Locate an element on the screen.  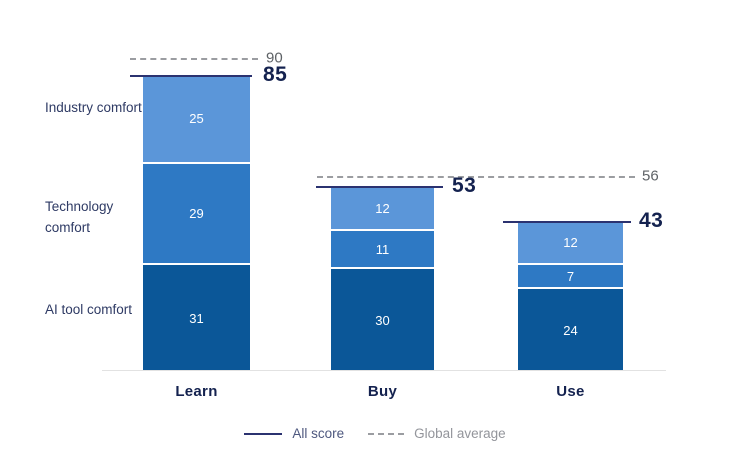
x-label-buy: Buy is located at coordinates (382, 391).